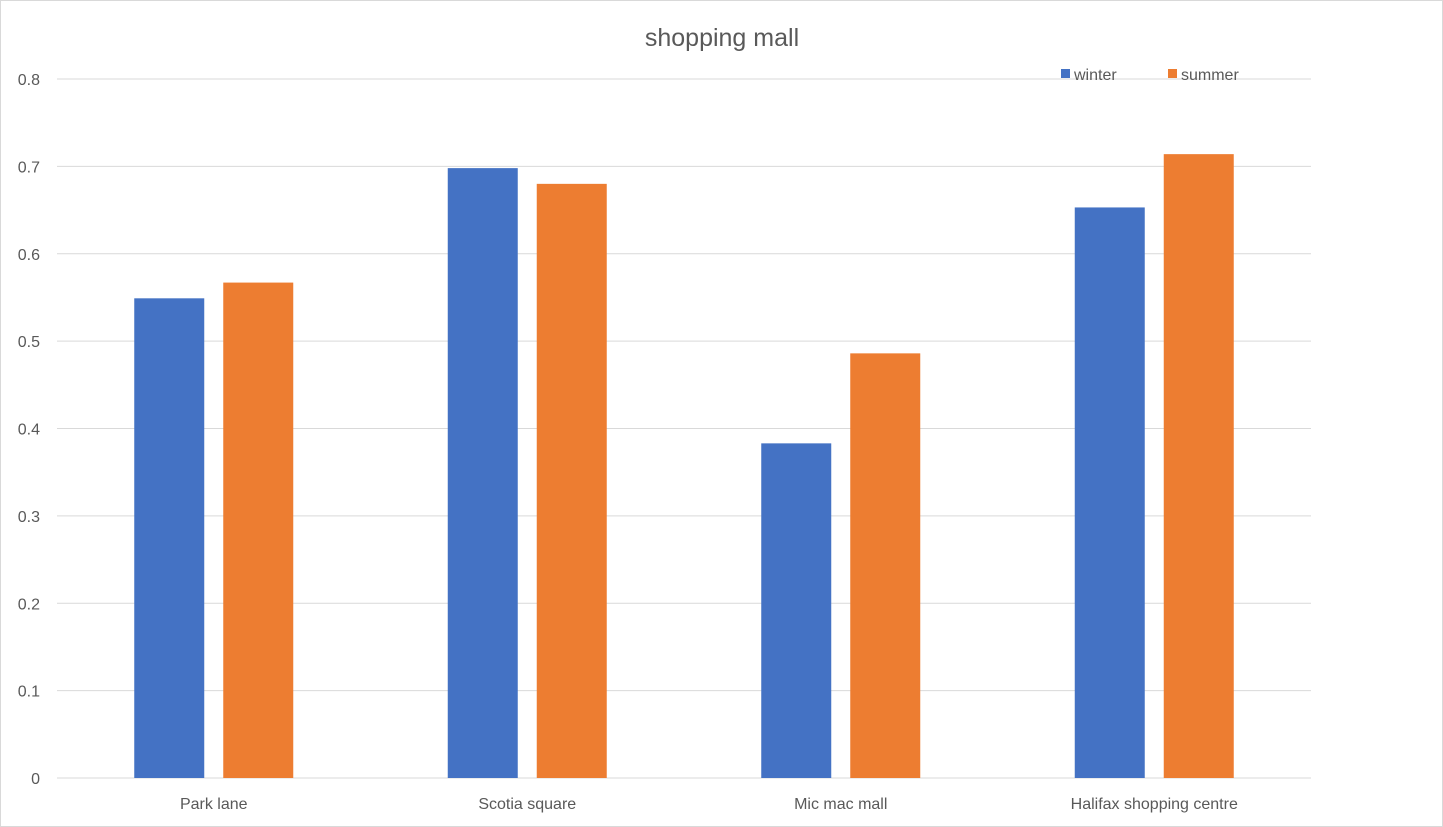  Describe the element at coordinates (29, 692) in the screenshot. I see `y-tick-label: 0.1` at that location.